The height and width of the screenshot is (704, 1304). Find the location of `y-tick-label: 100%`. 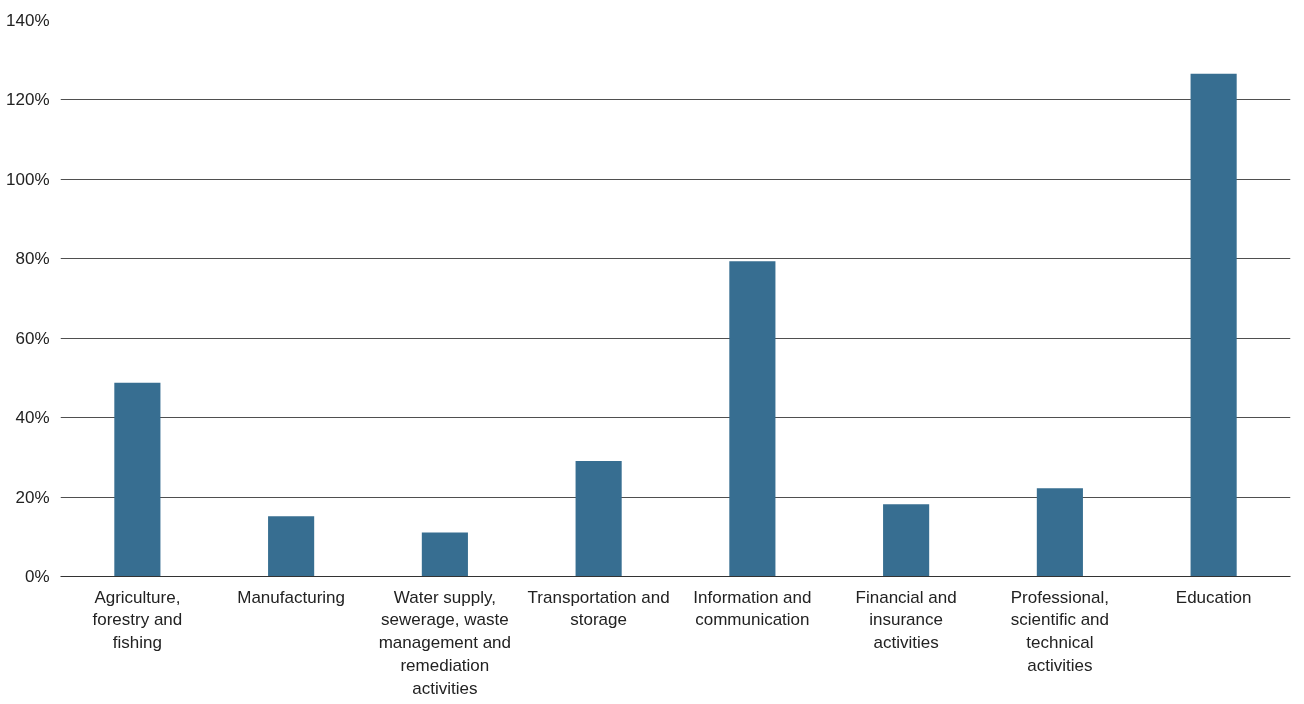

y-tick-label: 100% is located at coordinates (28, 179).